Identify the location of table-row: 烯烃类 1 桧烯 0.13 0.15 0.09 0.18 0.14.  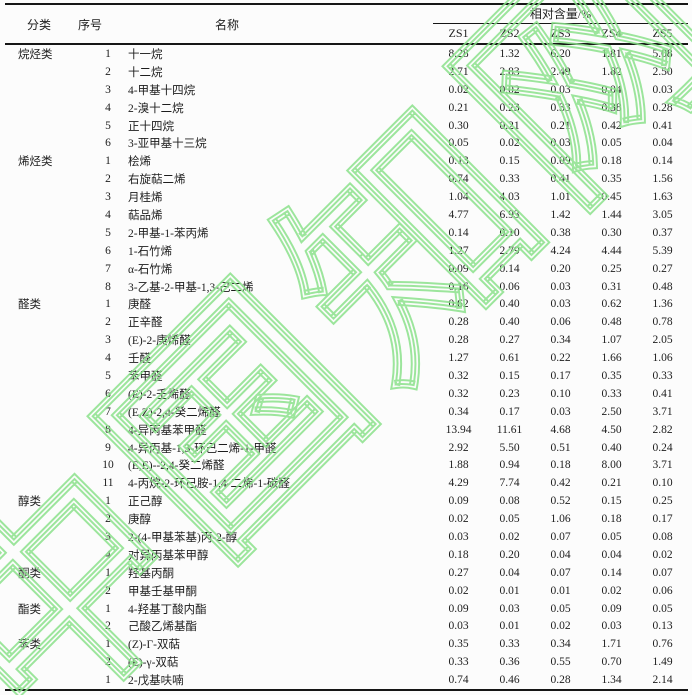
(346, 161).